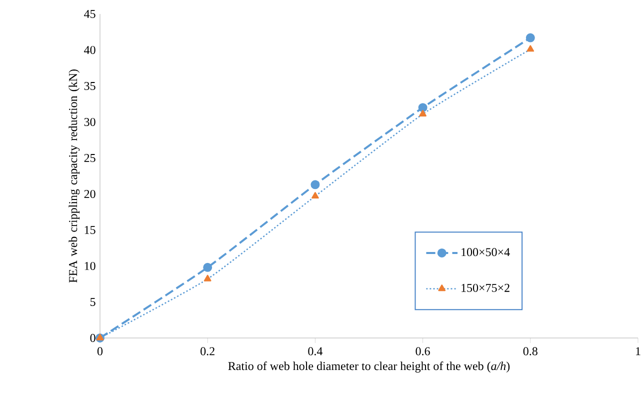 The width and height of the screenshot is (641, 414). What do you see at coordinates (486, 288) in the screenshot?
I see `legend-label: 150×75×2` at bounding box center [486, 288].